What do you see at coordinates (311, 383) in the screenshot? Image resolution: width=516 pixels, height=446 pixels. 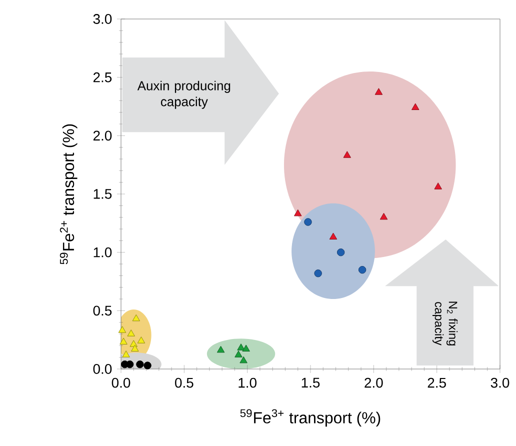 I see `x-tick-label: 1.5` at bounding box center [311, 383].